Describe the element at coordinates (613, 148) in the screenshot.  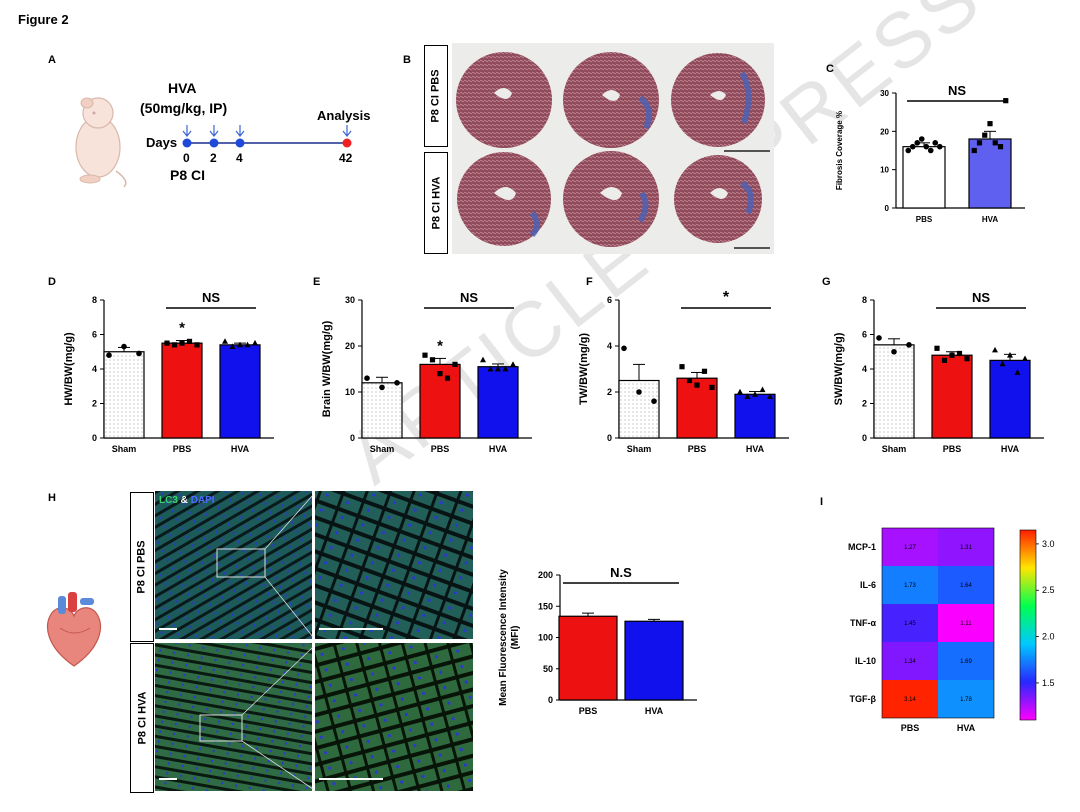
I see `panel-b-histology-image` at that location.